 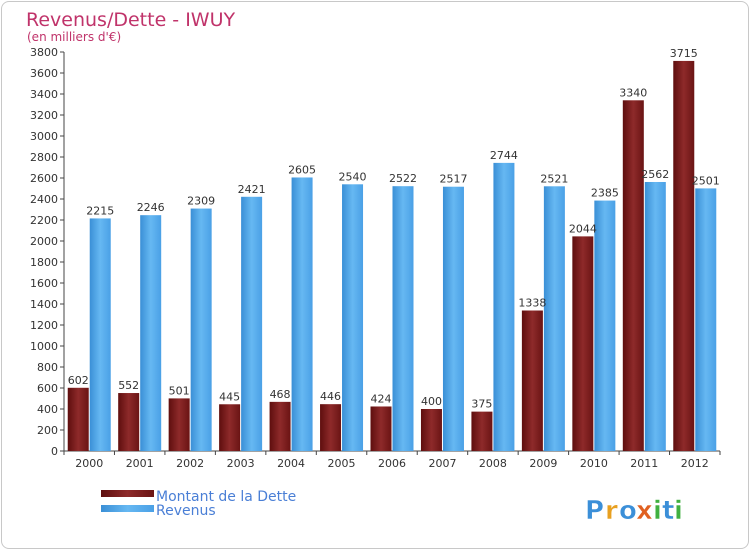 What do you see at coordinates (127, 493) in the screenshot?
I see `legend-swatch-debt` at bounding box center [127, 493].